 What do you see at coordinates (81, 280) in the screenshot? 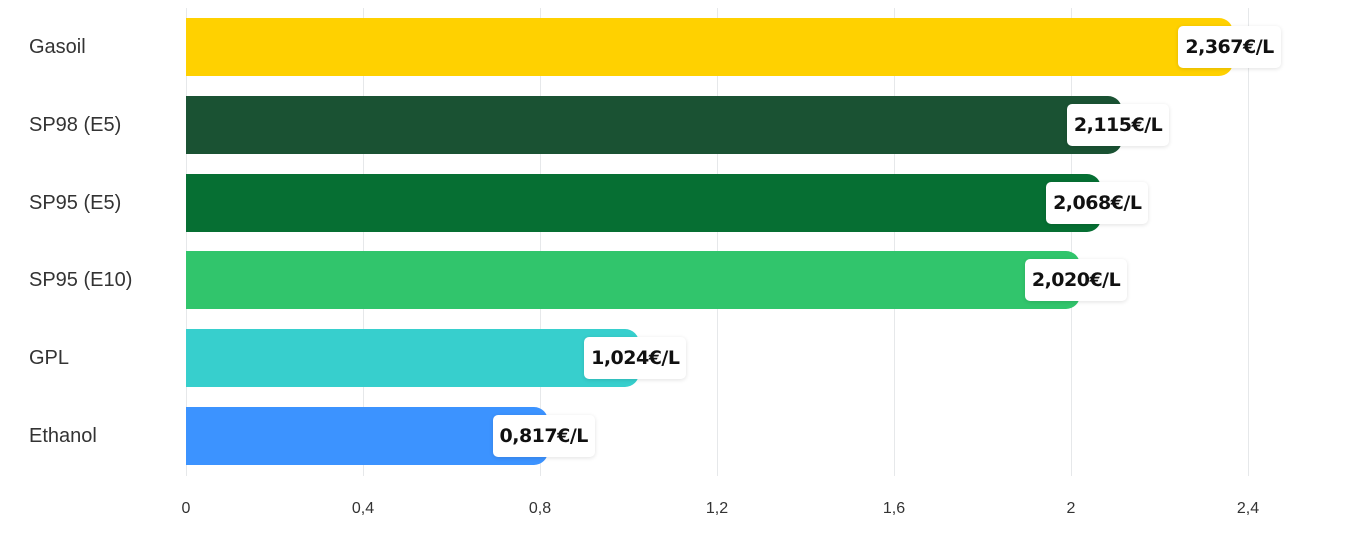
I see `category-label: SP95 (E10)` at bounding box center [81, 280].